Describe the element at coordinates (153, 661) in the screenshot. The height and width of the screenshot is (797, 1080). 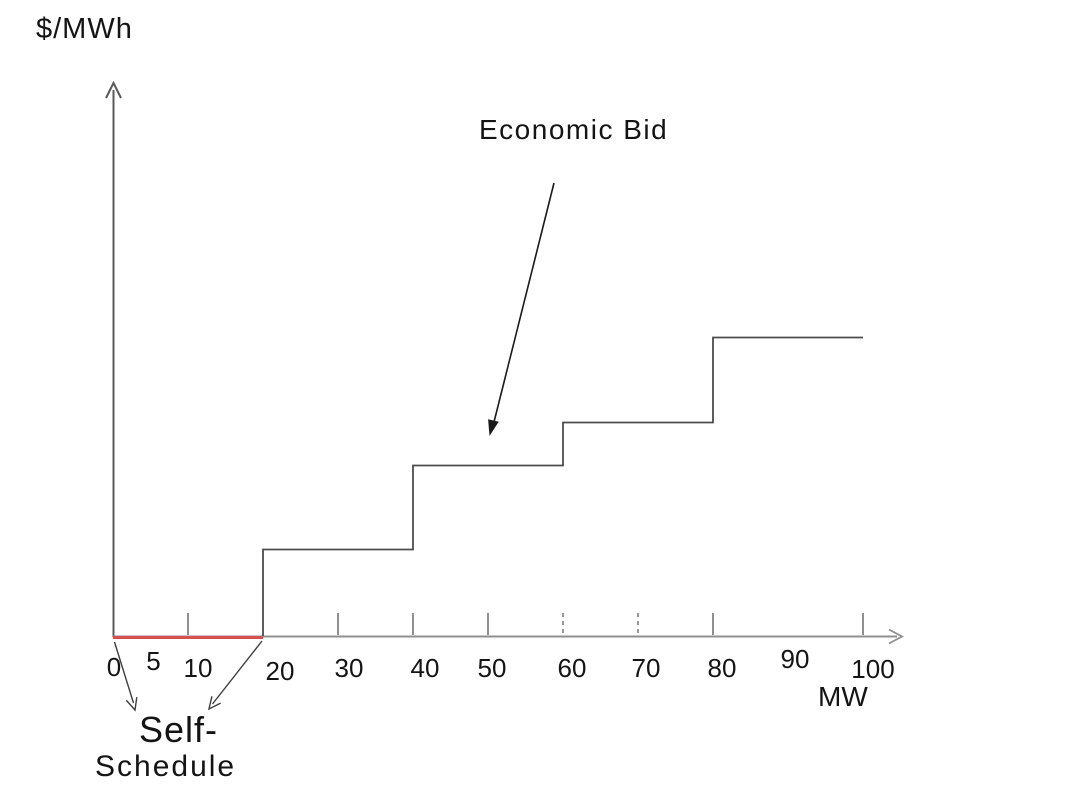
I see `x-tick-label-5: 5` at that location.